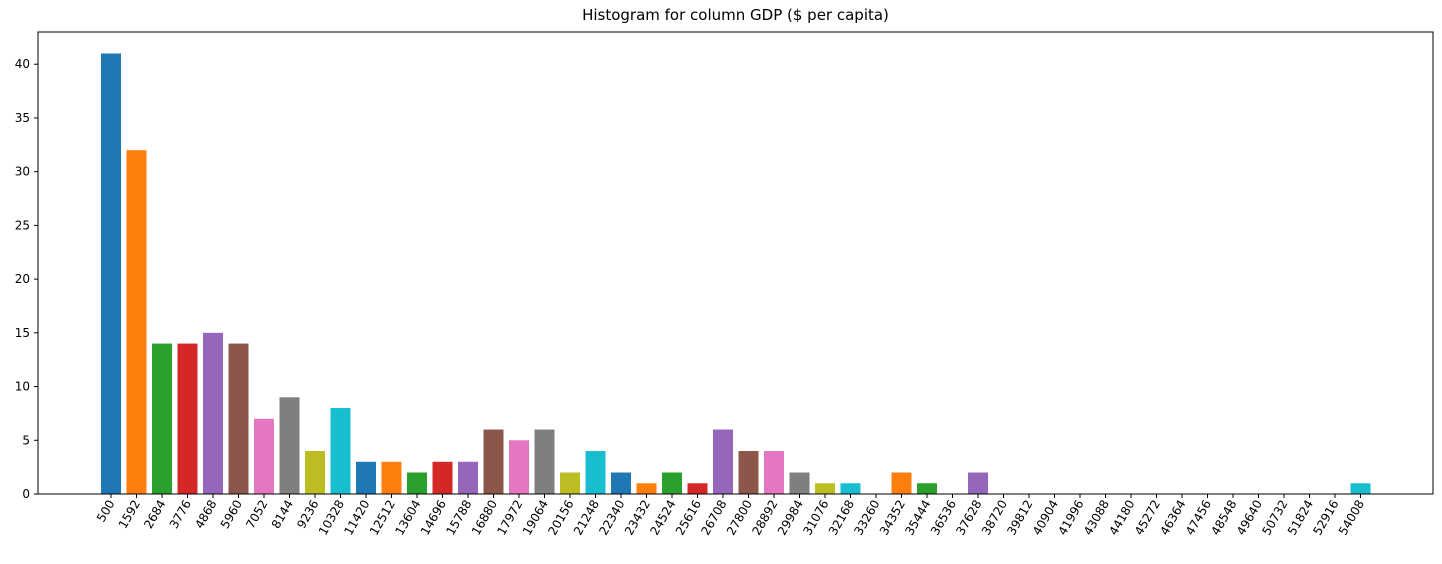 The width and height of the screenshot is (1442, 564). What do you see at coordinates (26, 494) in the screenshot?
I see `y-tick-label: 0` at bounding box center [26, 494].